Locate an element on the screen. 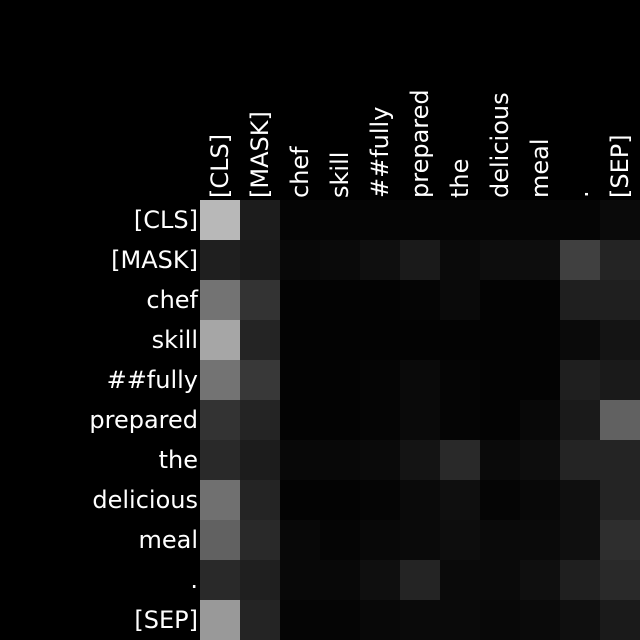  x-tick-label: delicious is located at coordinates (500, 145).